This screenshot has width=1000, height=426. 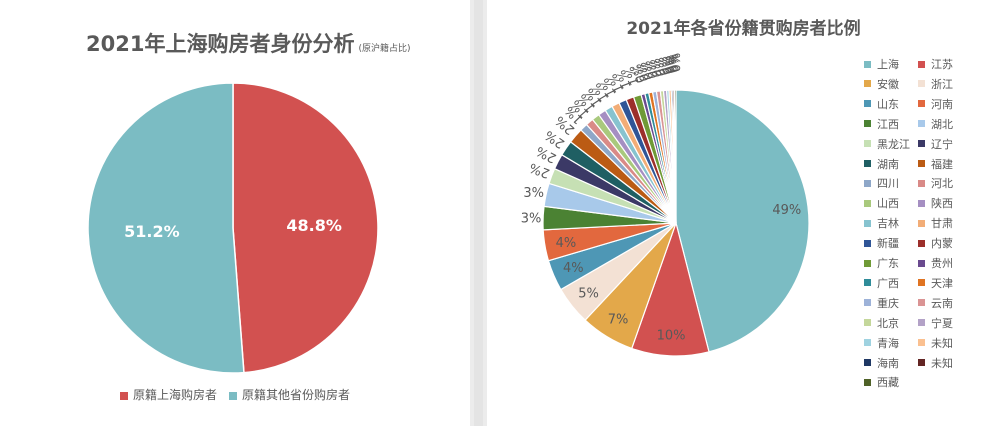 I want to click on legend-item: 天津, so click(x=935, y=283).